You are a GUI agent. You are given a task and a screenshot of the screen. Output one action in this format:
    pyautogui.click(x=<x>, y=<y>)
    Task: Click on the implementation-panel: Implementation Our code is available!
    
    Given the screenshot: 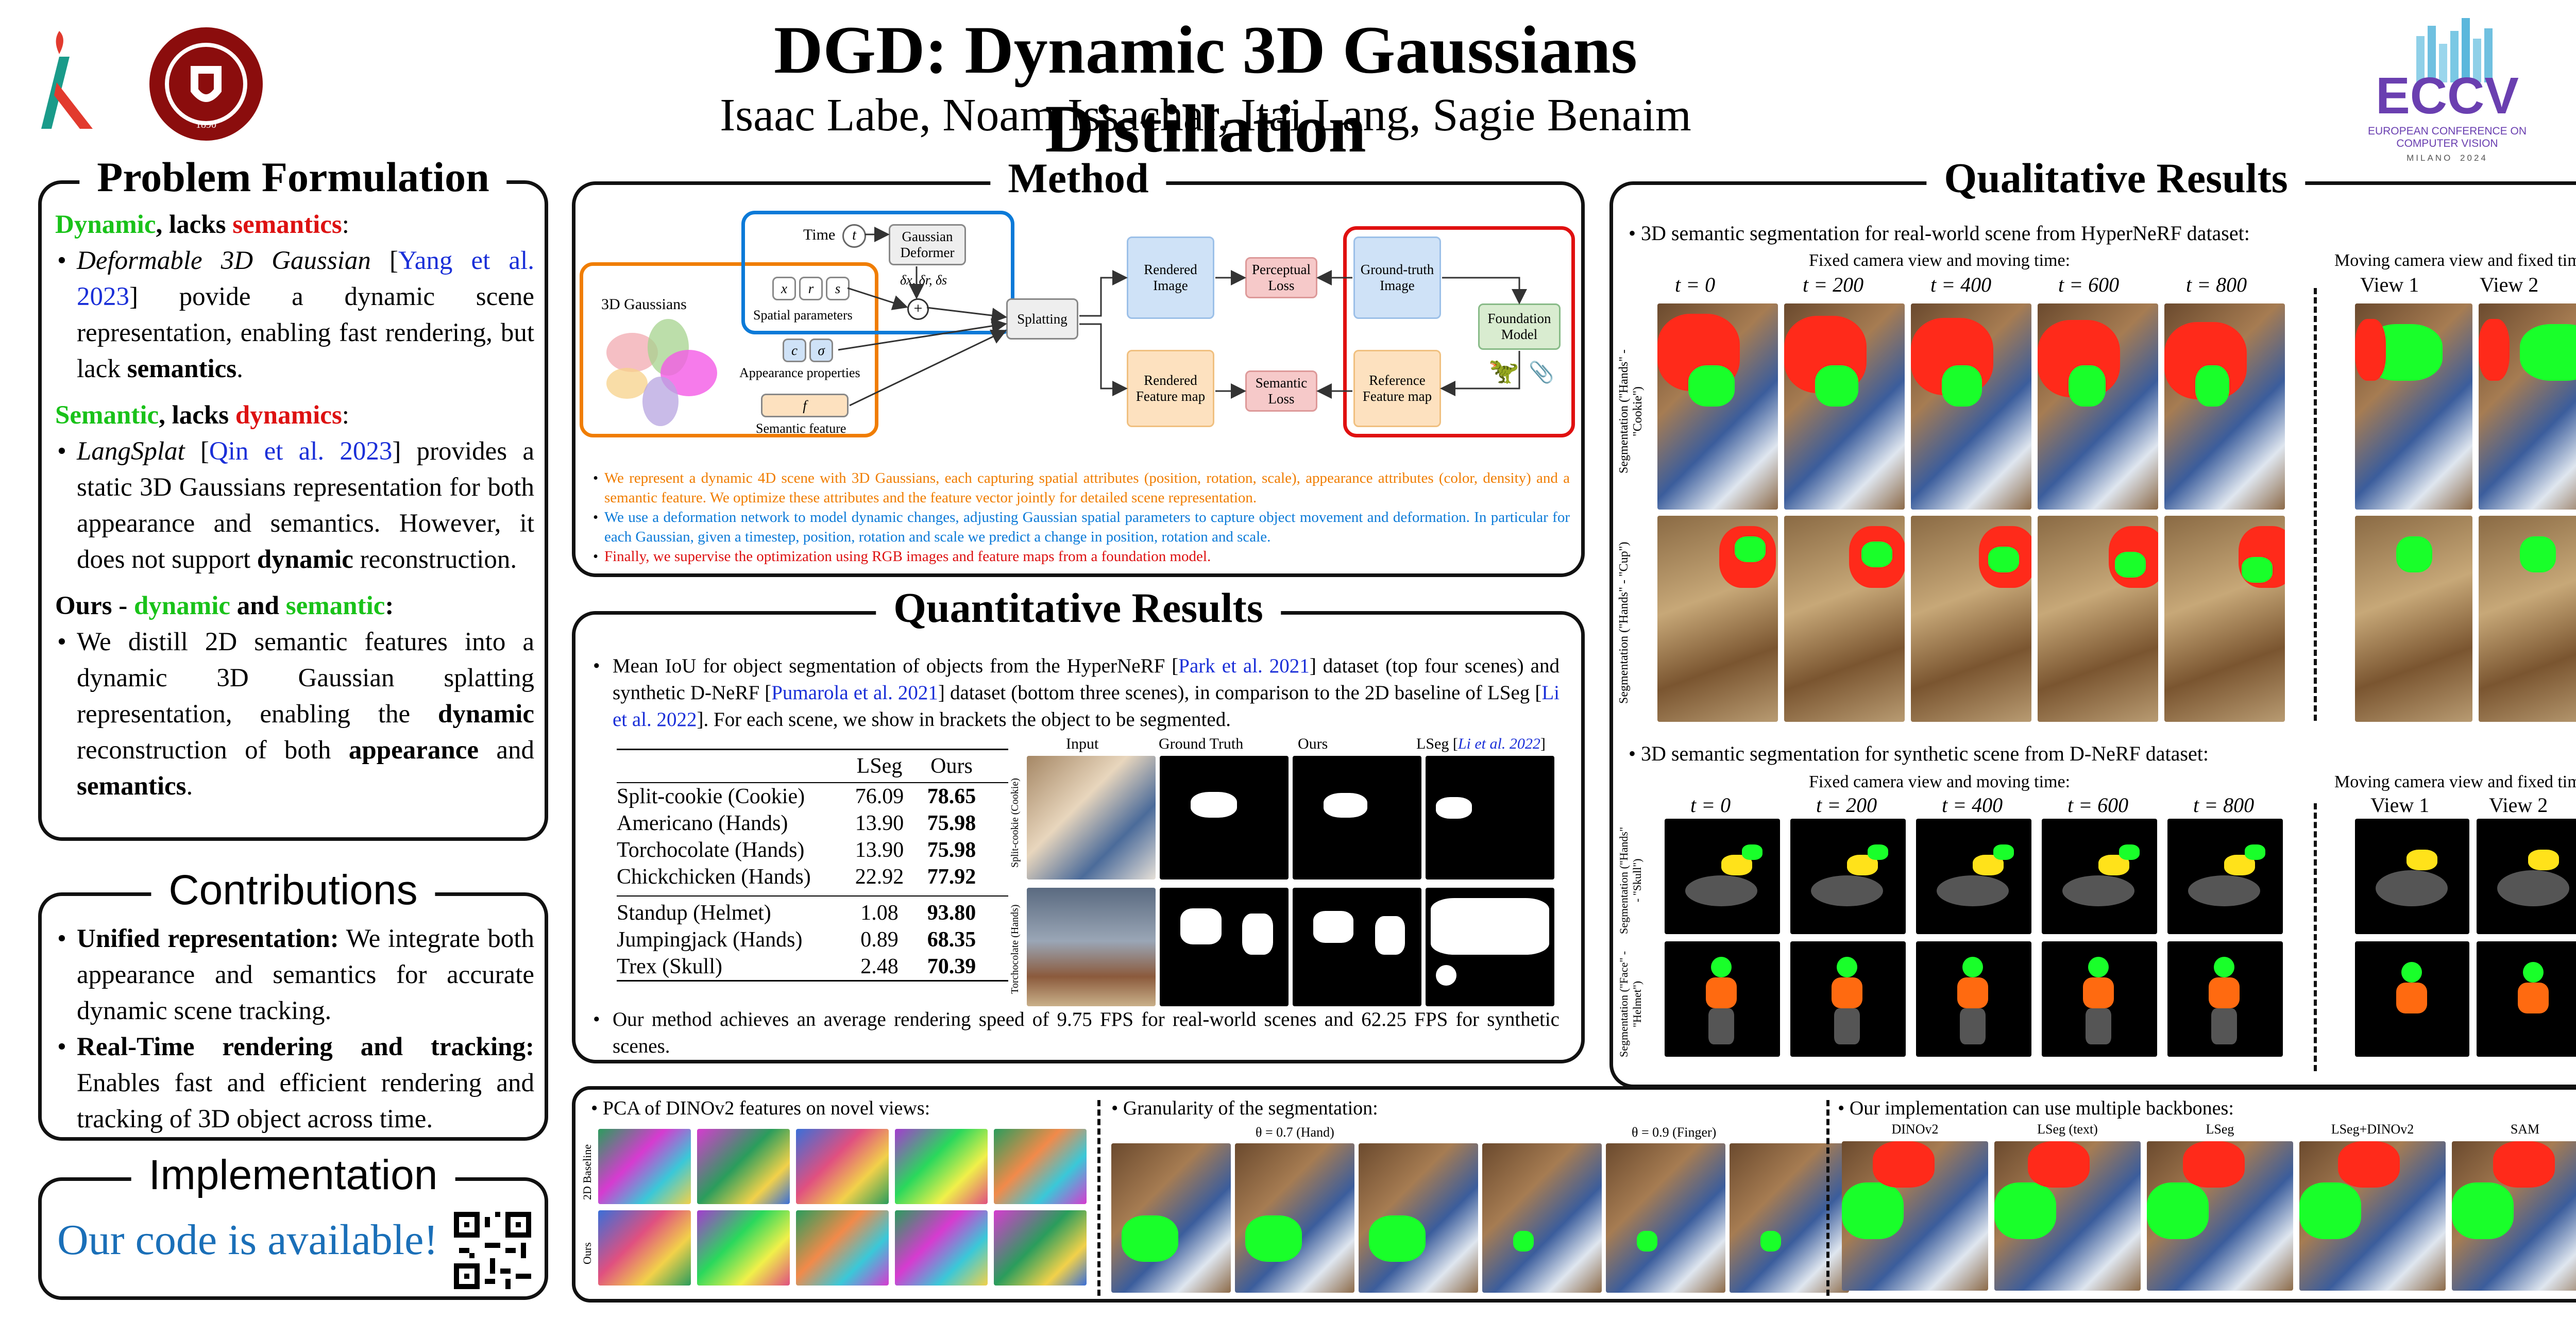 What is the action you would take?
    pyautogui.click(x=293, y=1225)
    